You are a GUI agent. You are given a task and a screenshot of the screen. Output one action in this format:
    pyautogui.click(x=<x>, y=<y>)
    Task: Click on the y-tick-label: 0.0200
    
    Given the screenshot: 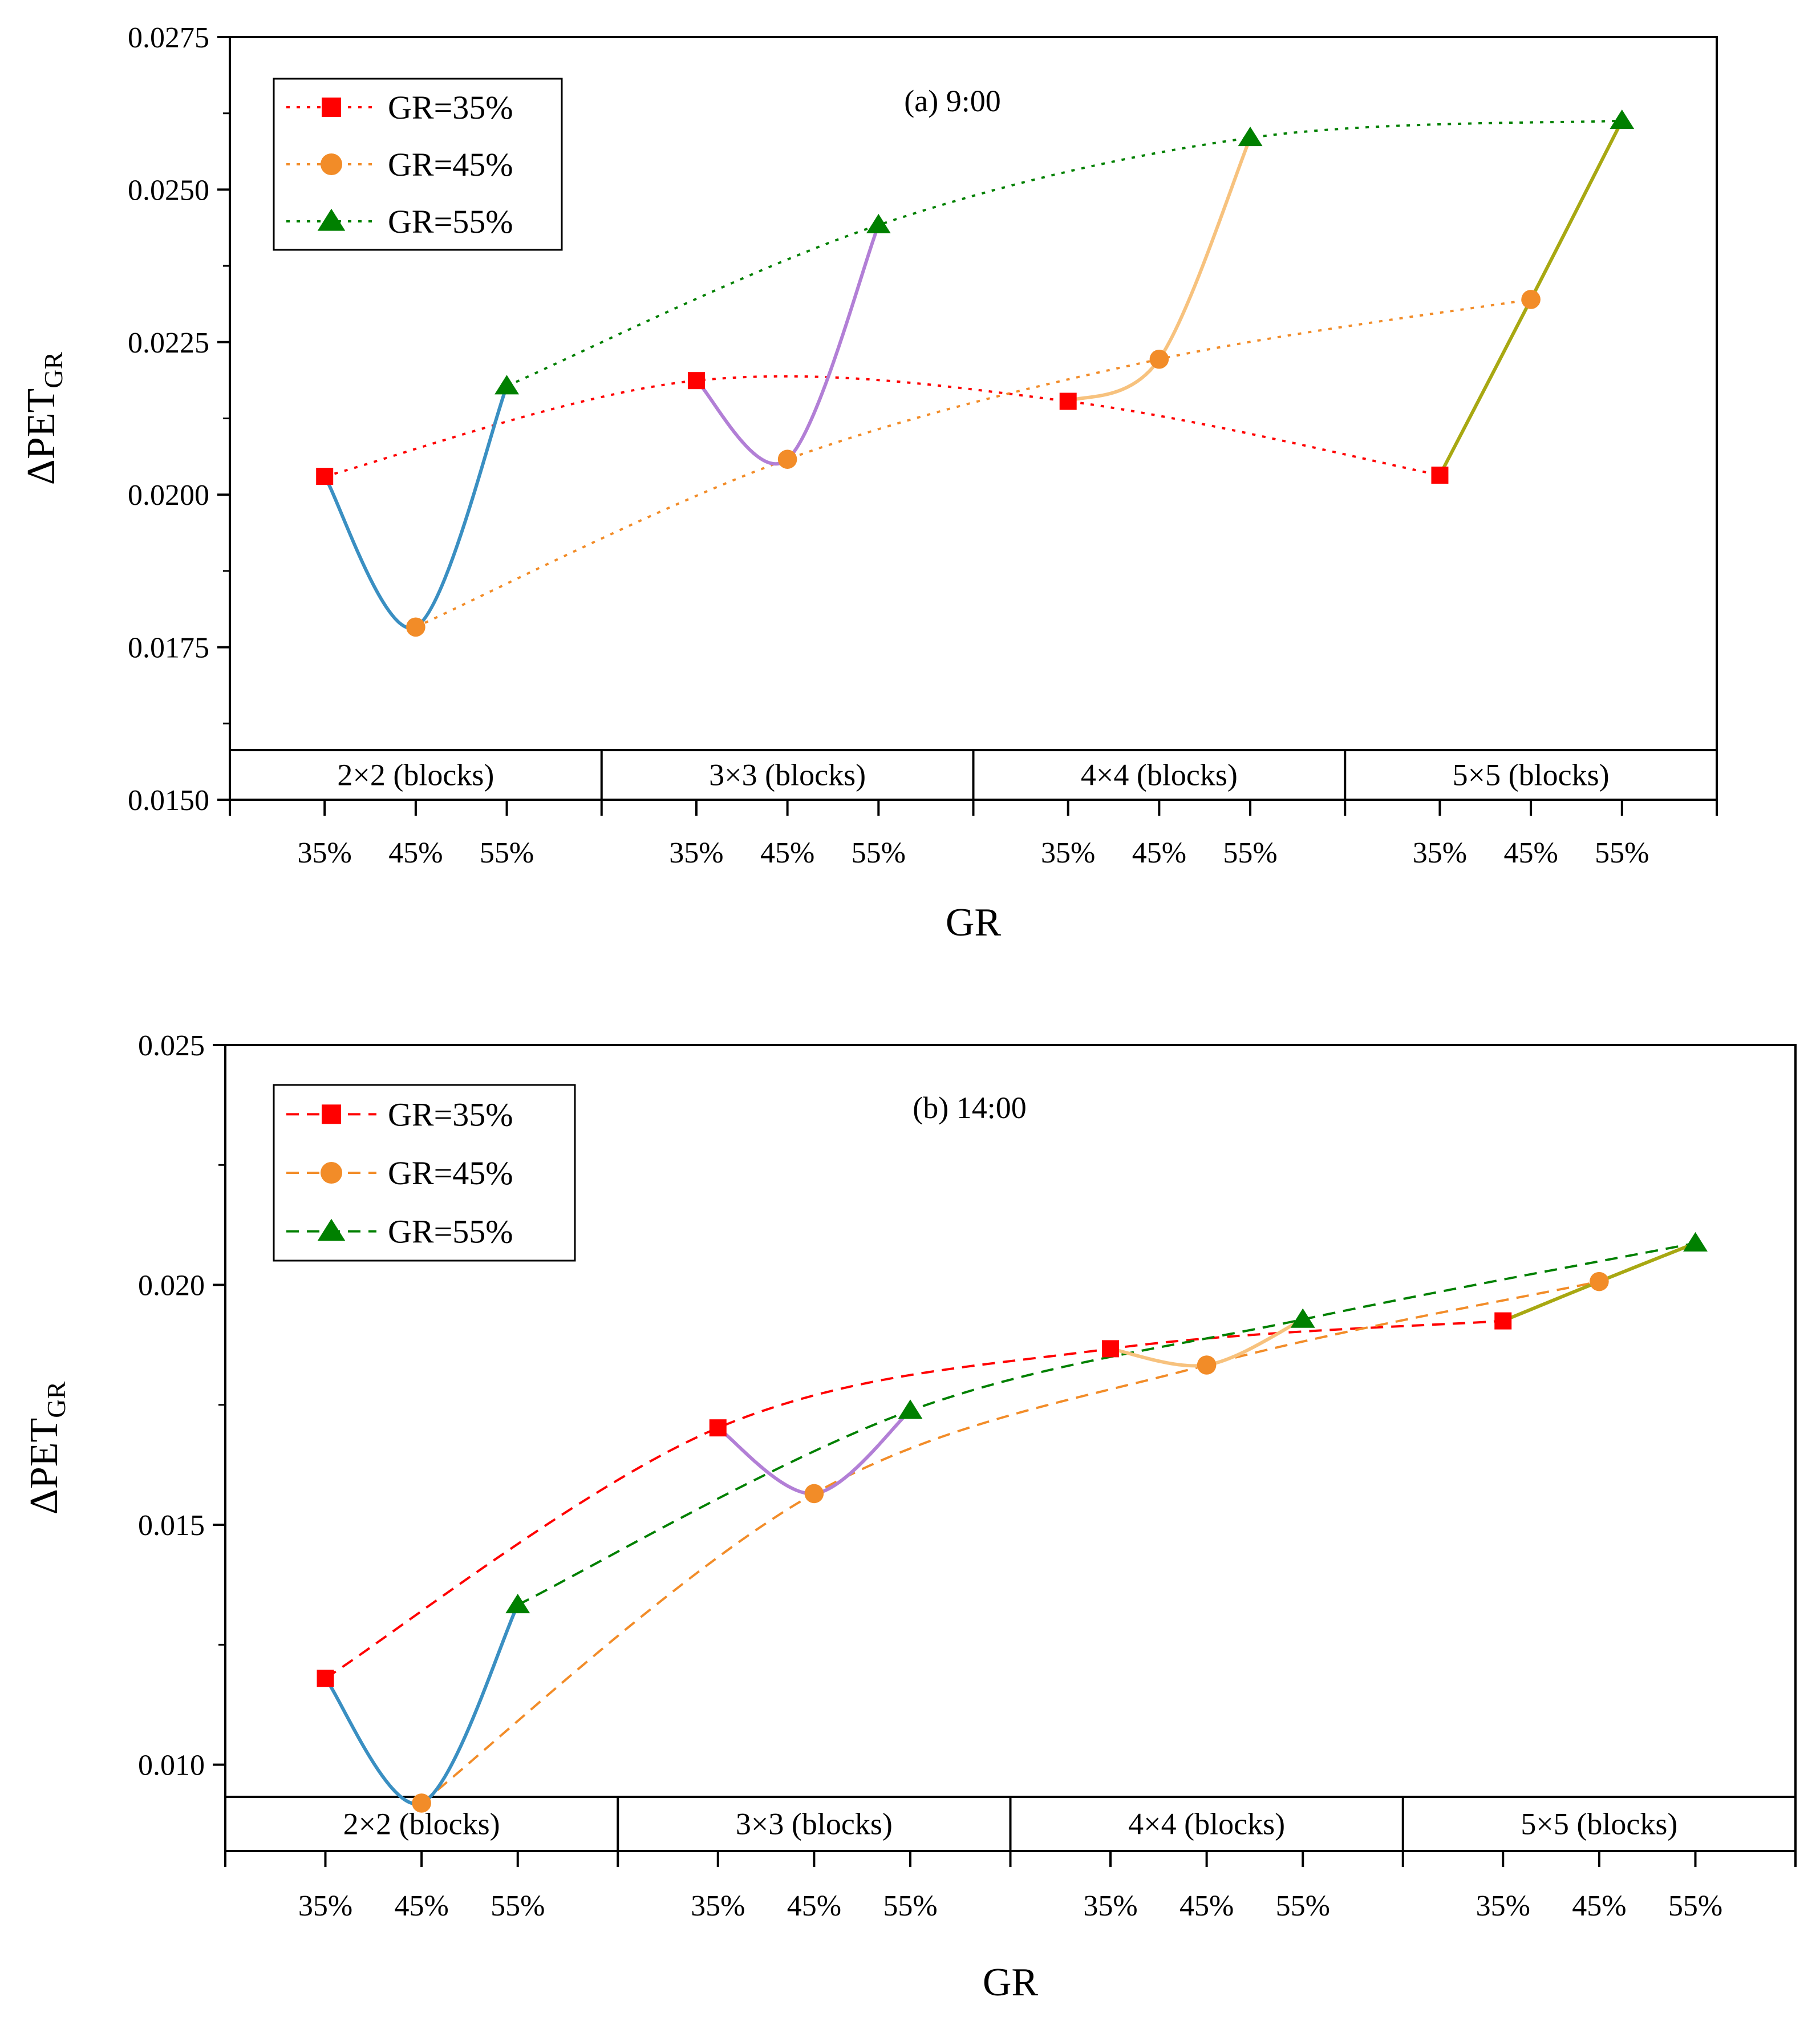 What is the action you would take?
    pyautogui.click(x=168, y=495)
    